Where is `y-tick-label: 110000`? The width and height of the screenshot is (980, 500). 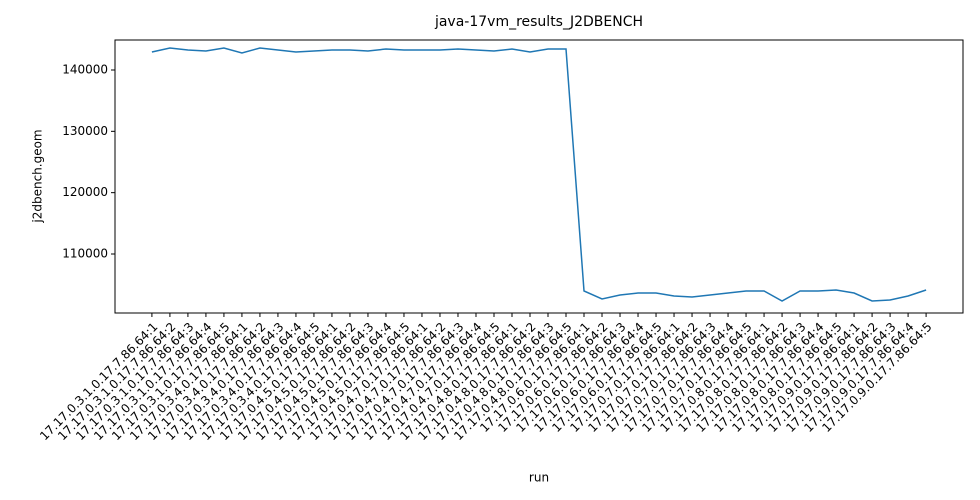 y-tick-label: 110000 is located at coordinates (85, 253).